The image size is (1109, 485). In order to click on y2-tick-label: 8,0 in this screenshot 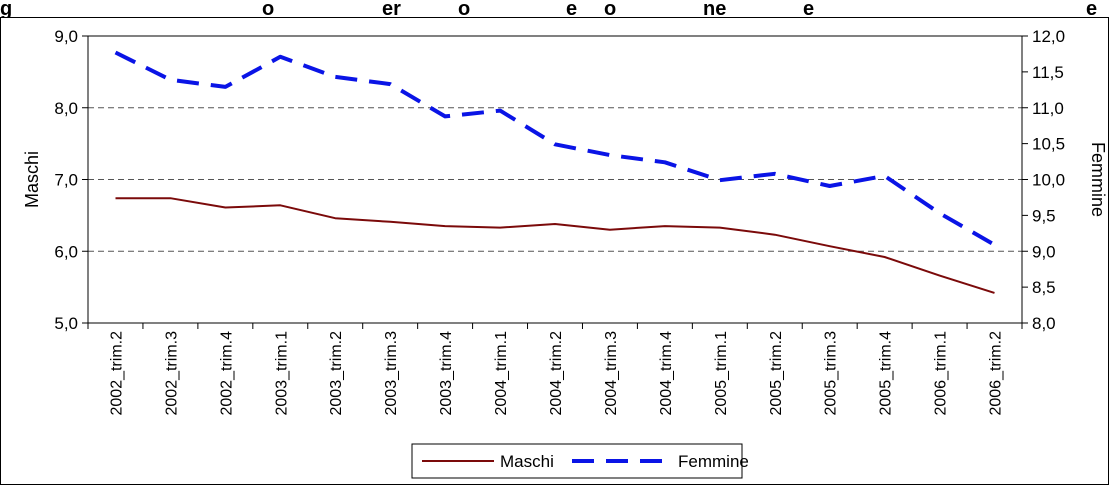, I will do `click(1044, 323)`.